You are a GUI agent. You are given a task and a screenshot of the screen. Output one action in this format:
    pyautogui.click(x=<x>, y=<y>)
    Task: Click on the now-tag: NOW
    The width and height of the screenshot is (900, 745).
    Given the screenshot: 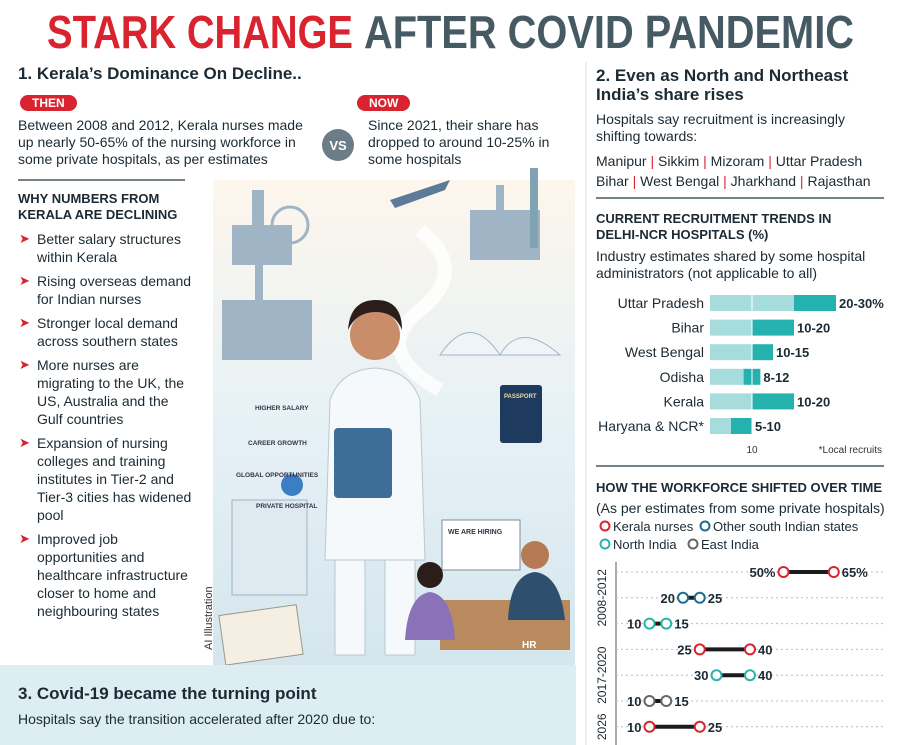 What is the action you would take?
    pyautogui.click(x=384, y=103)
    